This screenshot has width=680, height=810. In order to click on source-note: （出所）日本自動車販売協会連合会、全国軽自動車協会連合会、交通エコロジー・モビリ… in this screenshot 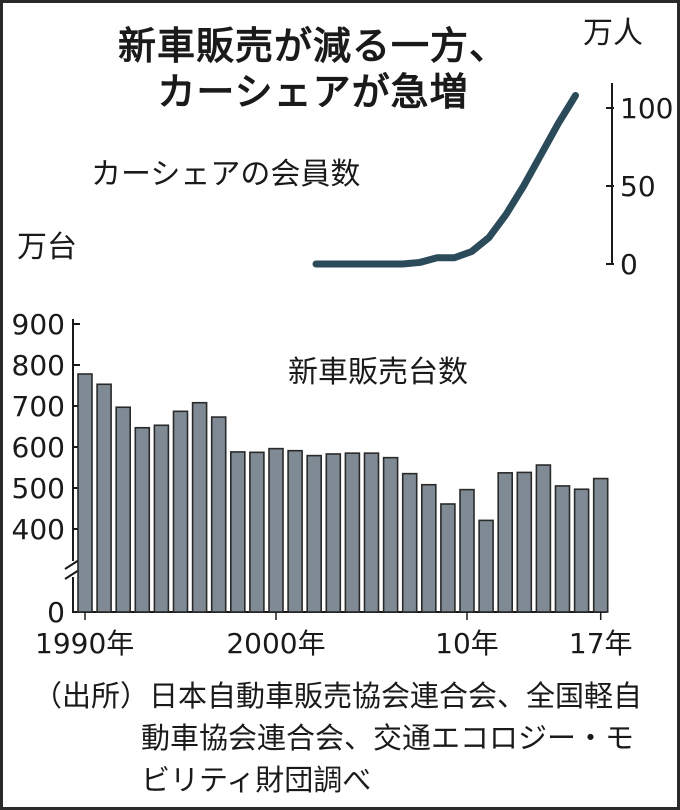, I will do `click(343, 738)`.